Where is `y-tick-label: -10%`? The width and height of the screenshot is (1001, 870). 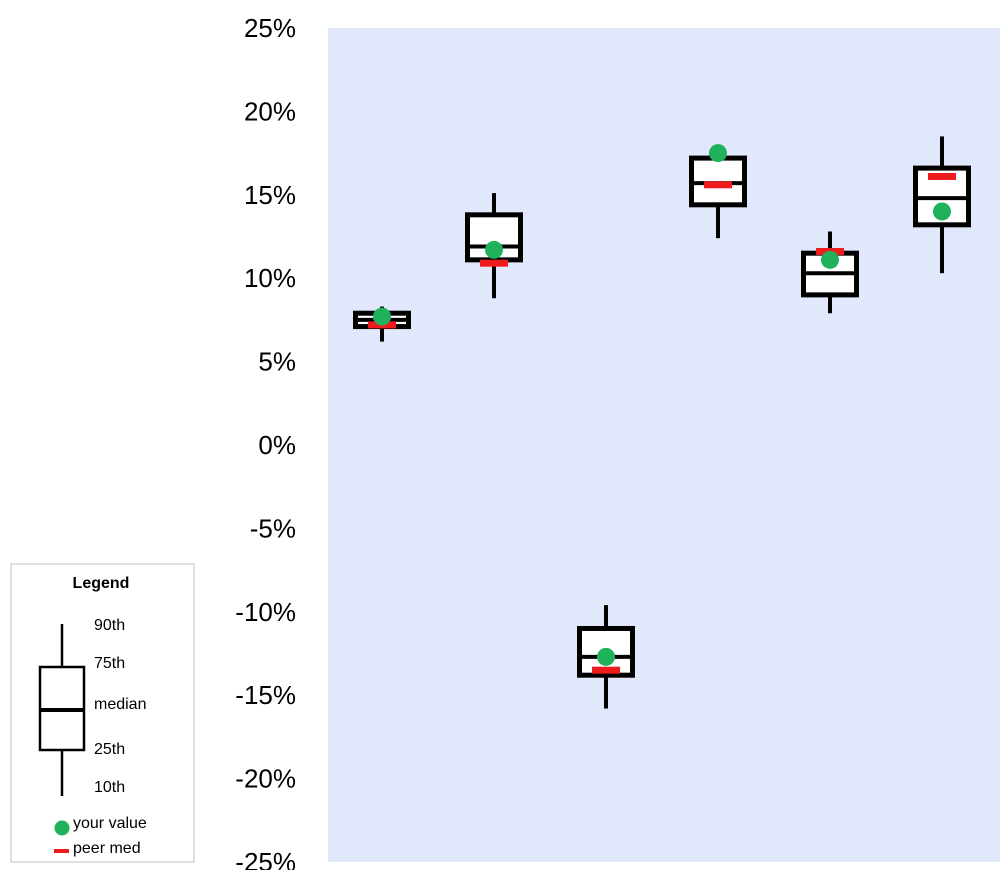
y-tick-label: -10% is located at coordinates (265, 612).